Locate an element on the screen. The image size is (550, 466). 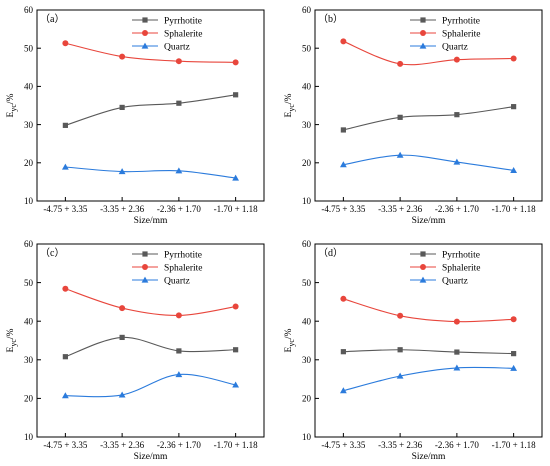
series-sphalerite is located at coordinates (428, 310).